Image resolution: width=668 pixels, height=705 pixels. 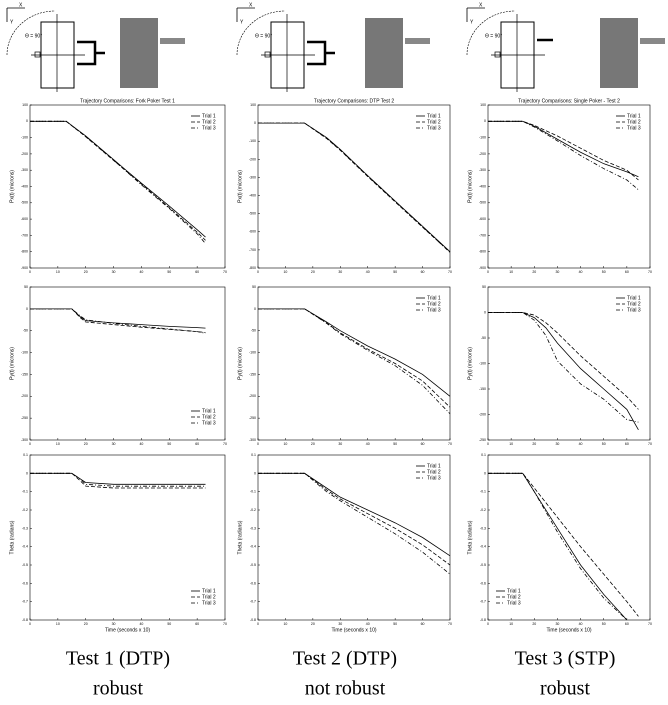 I want to click on angle-label: Θ = 90°, so click(x=263, y=36).